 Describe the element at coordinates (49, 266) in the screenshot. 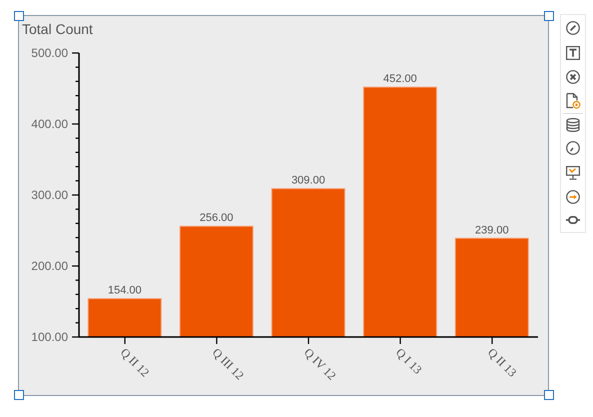

I see `y-tick-label: 200.00` at that location.